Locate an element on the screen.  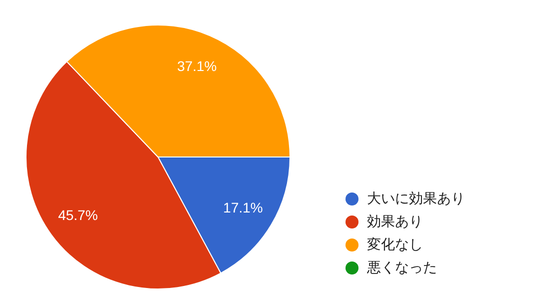
legend-label: 効果あり is located at coordinates (395, 222).